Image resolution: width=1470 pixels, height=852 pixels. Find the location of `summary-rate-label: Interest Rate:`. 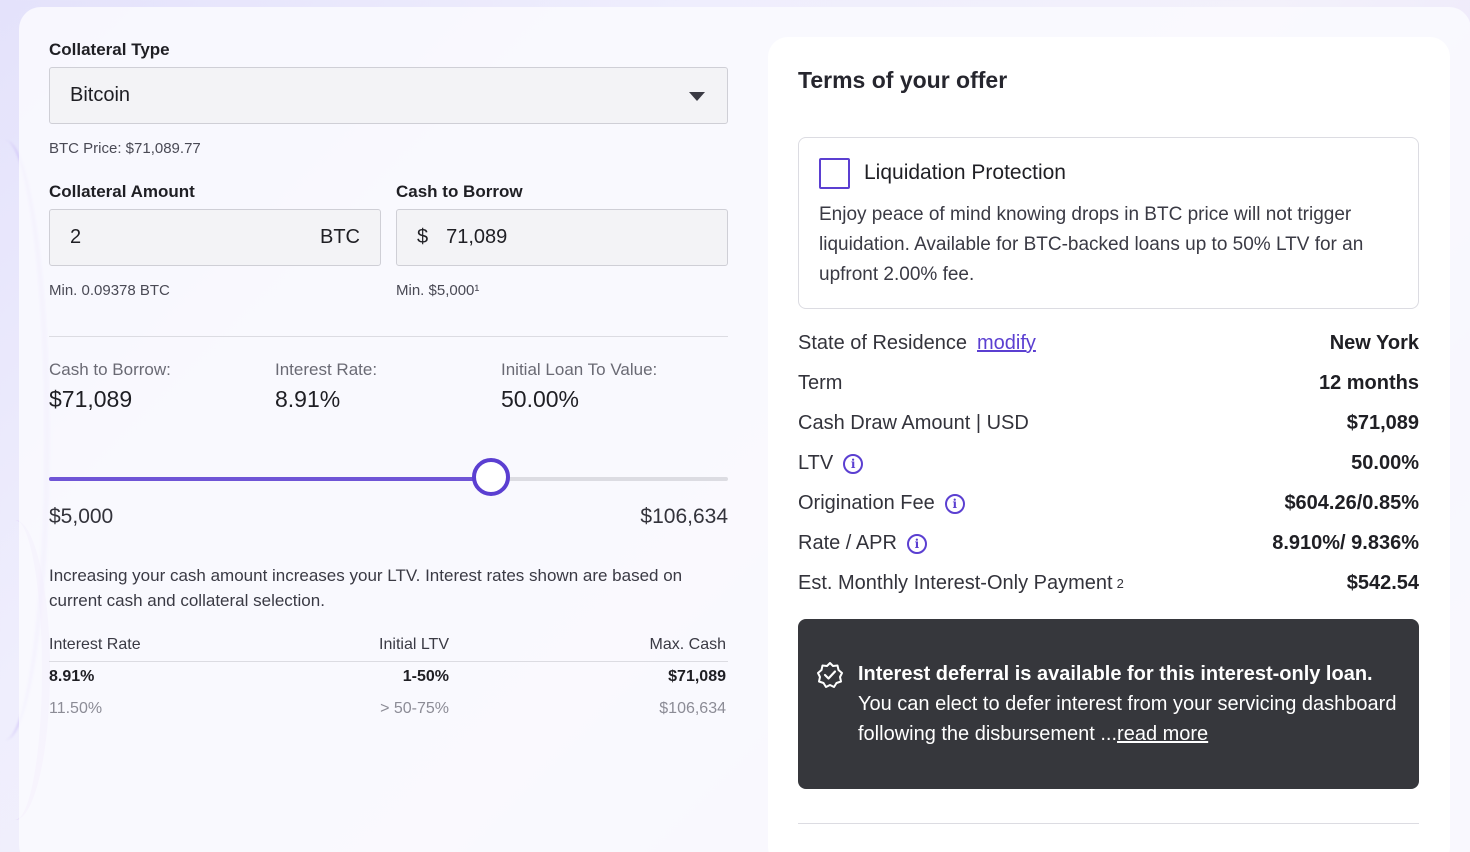

summary-rate-label: Interest Rate: is located at coordinates (326, 369).